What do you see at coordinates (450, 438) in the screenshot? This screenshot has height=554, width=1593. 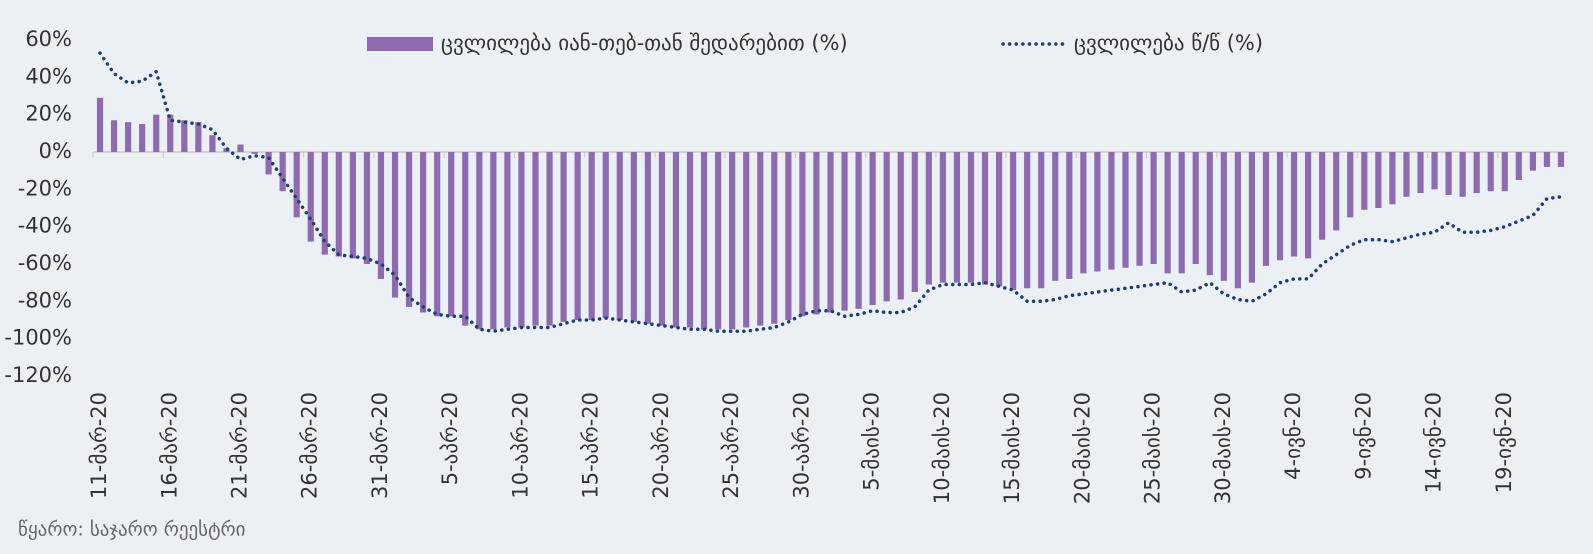 I see `x-tick-label: 5-აპრ-20` at bounding box center [450, 438].